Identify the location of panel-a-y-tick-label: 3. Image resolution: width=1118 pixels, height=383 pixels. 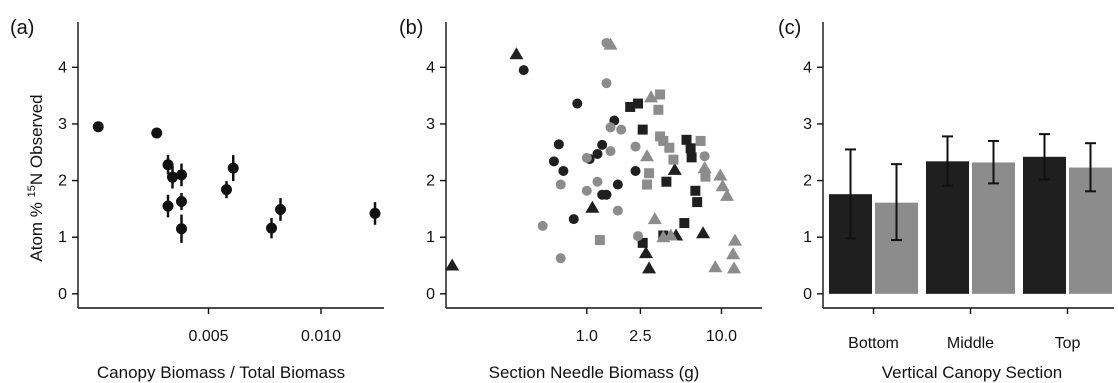
(62, 124).